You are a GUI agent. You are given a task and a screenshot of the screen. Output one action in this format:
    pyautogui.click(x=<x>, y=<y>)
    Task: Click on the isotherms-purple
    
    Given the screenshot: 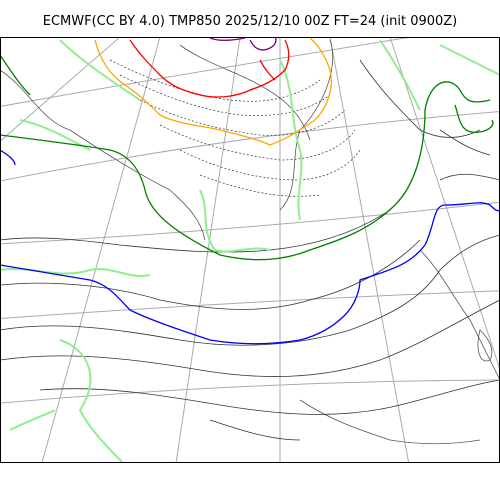 What is the action you would take?
    pyautogui.click(x=243, y=44)
    